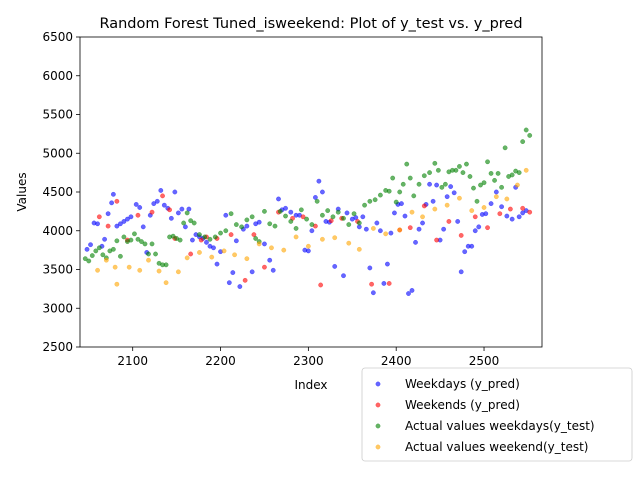 The height and width of the screenshot is (480, 640). I want to click on x-tick-label: 2300, so click(308, 361).